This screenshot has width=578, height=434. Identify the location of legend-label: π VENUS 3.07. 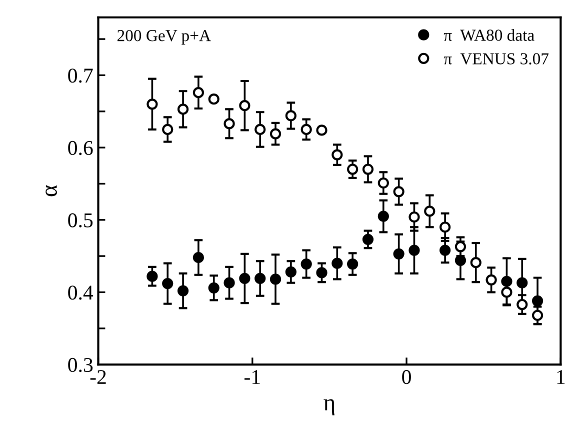
(496, 58).